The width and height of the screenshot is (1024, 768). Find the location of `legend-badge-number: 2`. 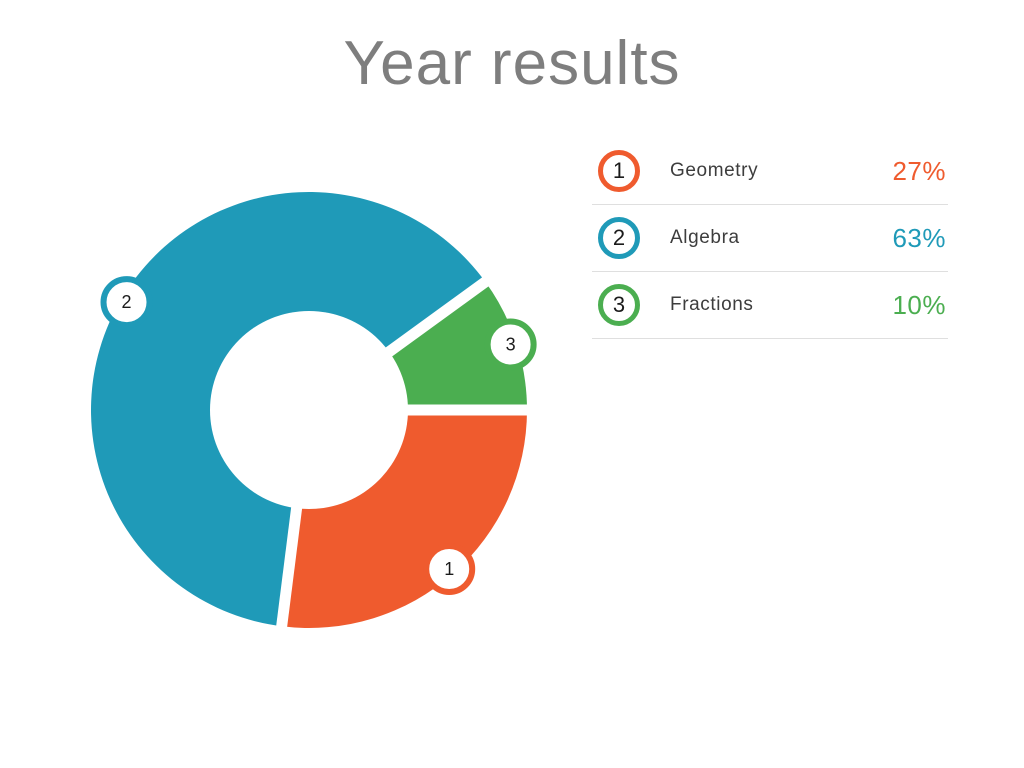

legend-badge-number: 2 is located at coordinates (619, 237).